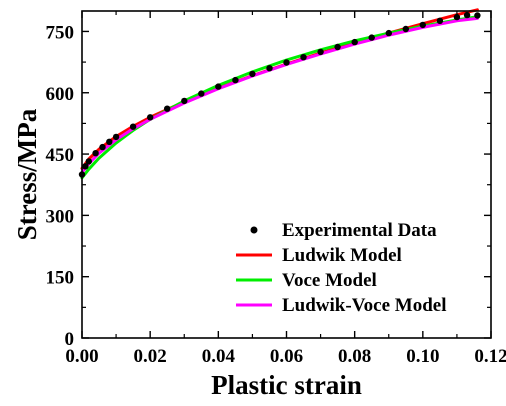  What do you see at coordinates (70, 339) in the screenshot?
I see `y-tick-label: 0` at bounding box center [70, 339].